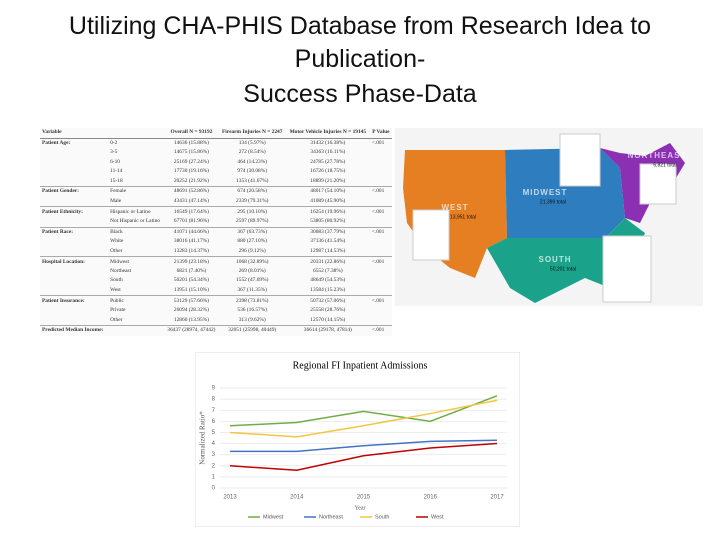 Image resolution: width=720 pixels, height=540 pixels. What do you see at coordinates (116, 319) in the screenshot?
I see `sub-cell: Other` at bounding box center [116, 319].